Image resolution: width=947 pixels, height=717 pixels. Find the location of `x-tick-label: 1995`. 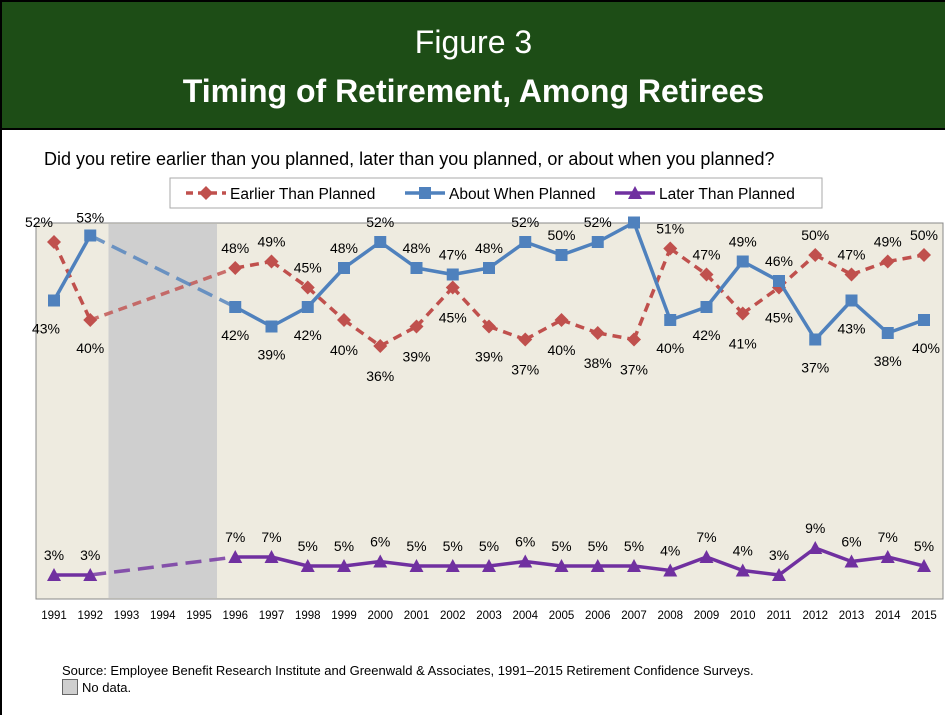

x-tick-label: 1995 is located at coordinates (199, 616).